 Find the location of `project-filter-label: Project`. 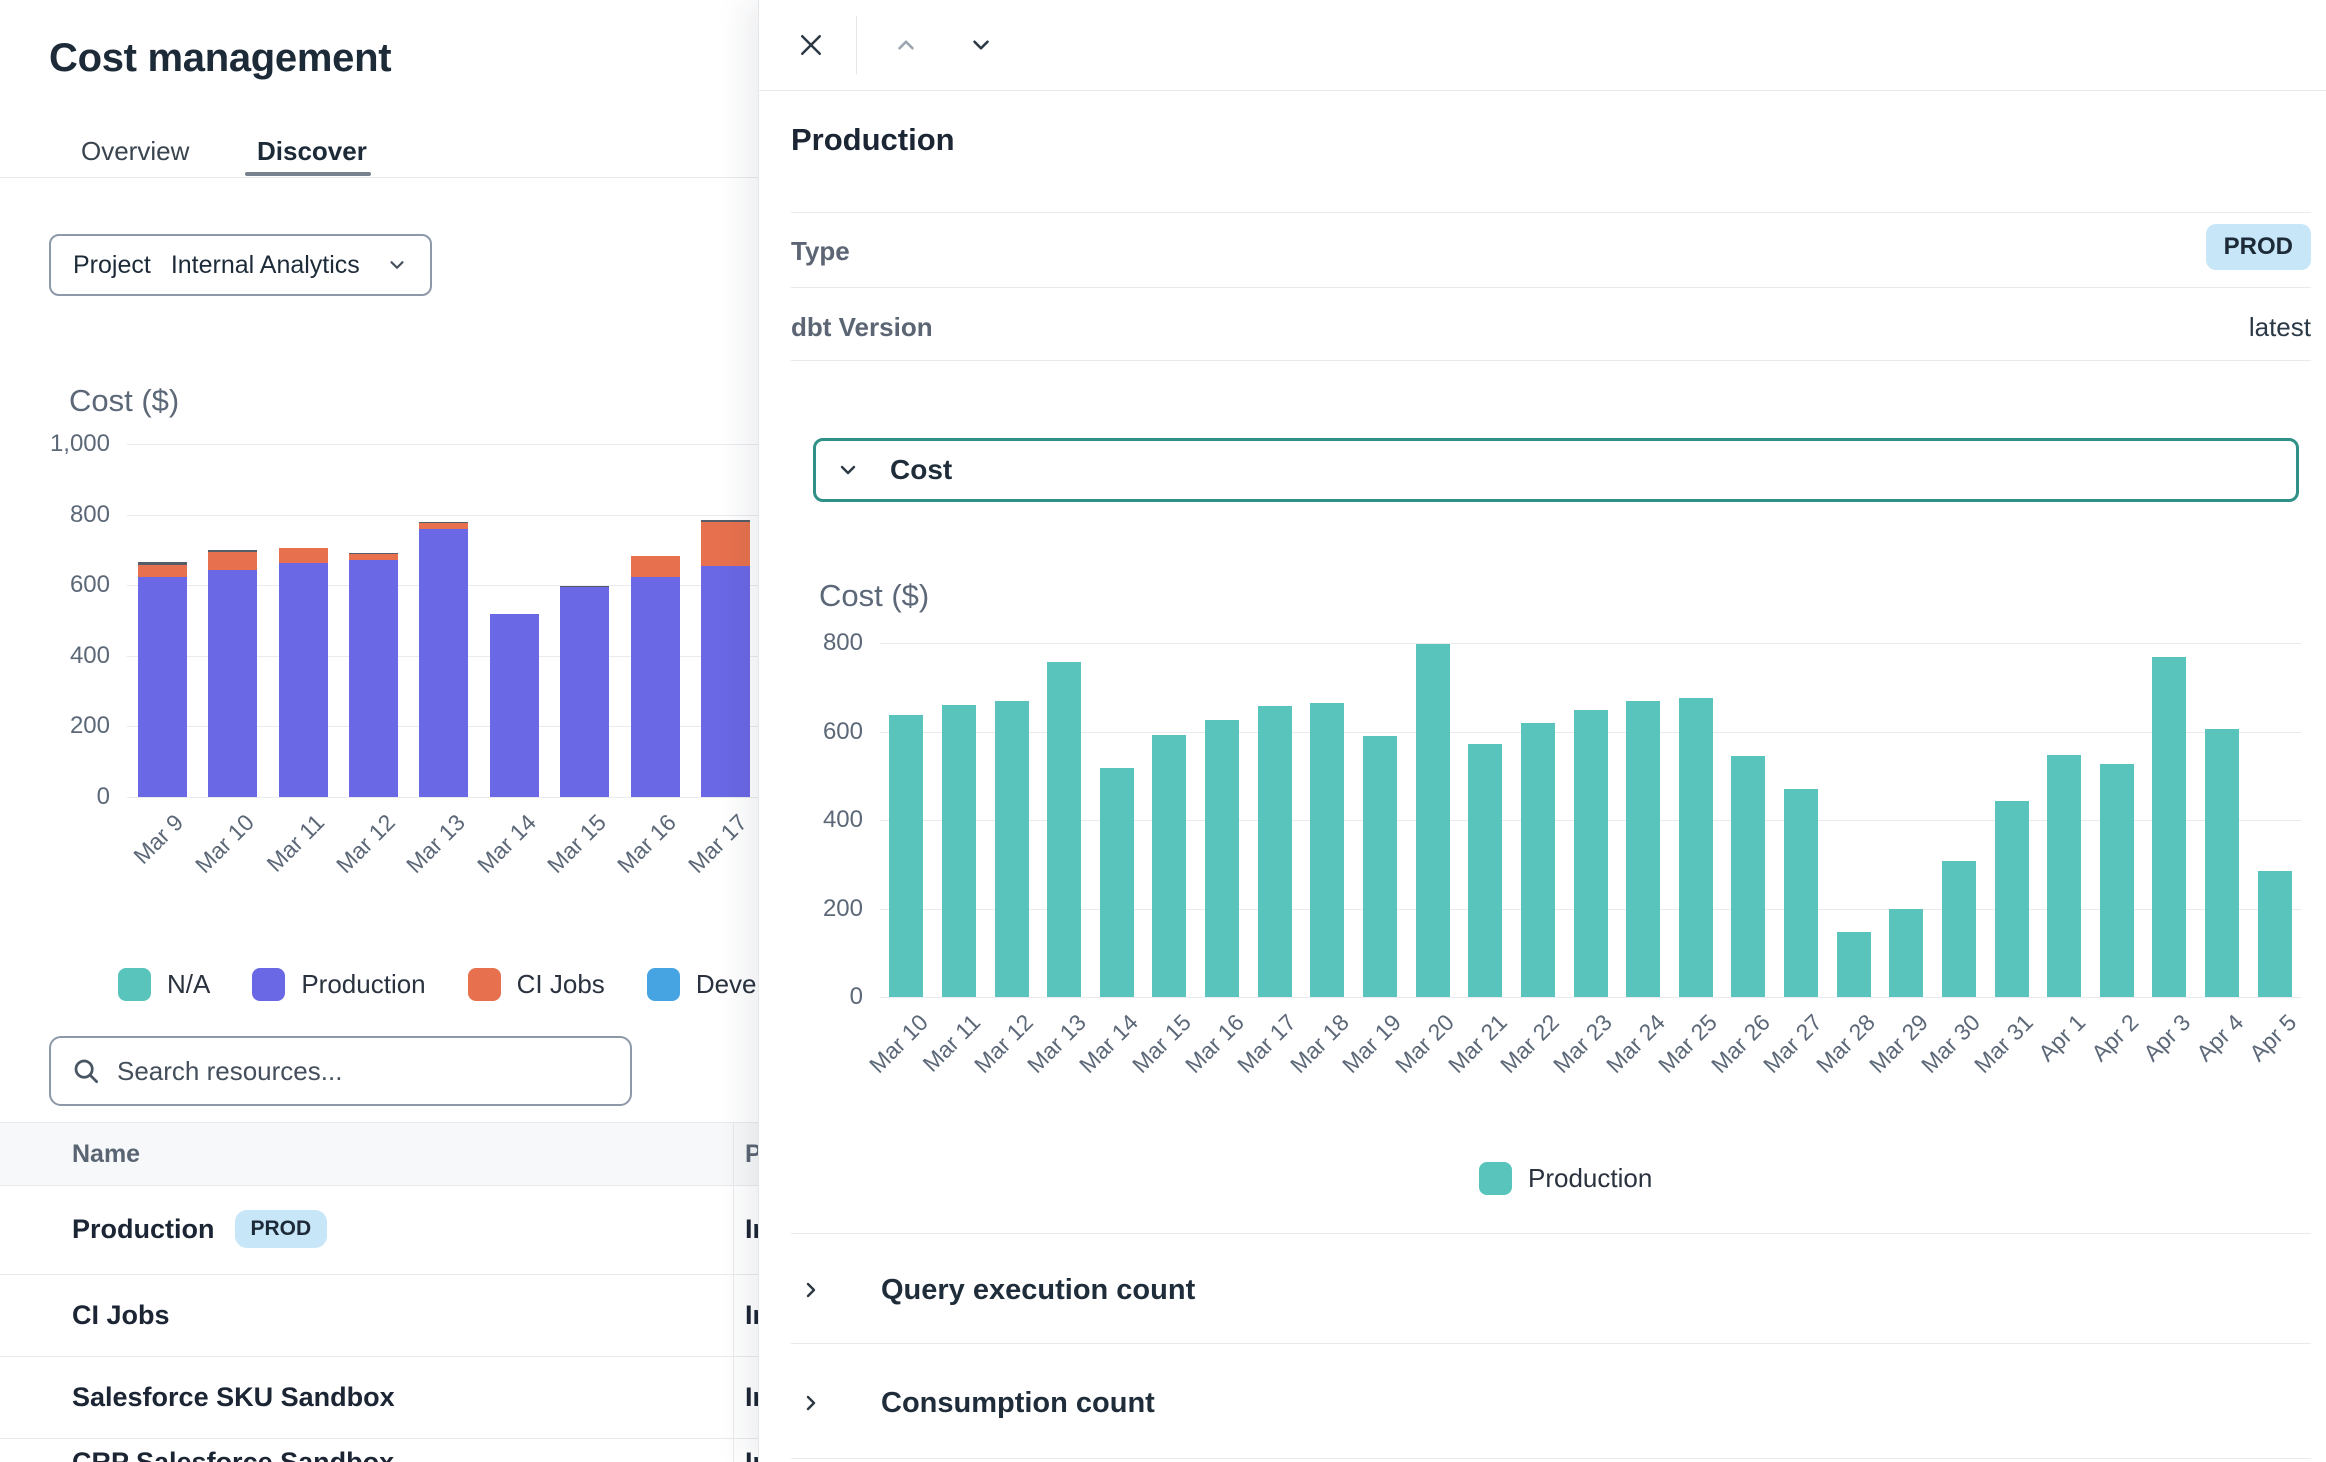

project-filter-label: Project is located at coordinates (112, 264).